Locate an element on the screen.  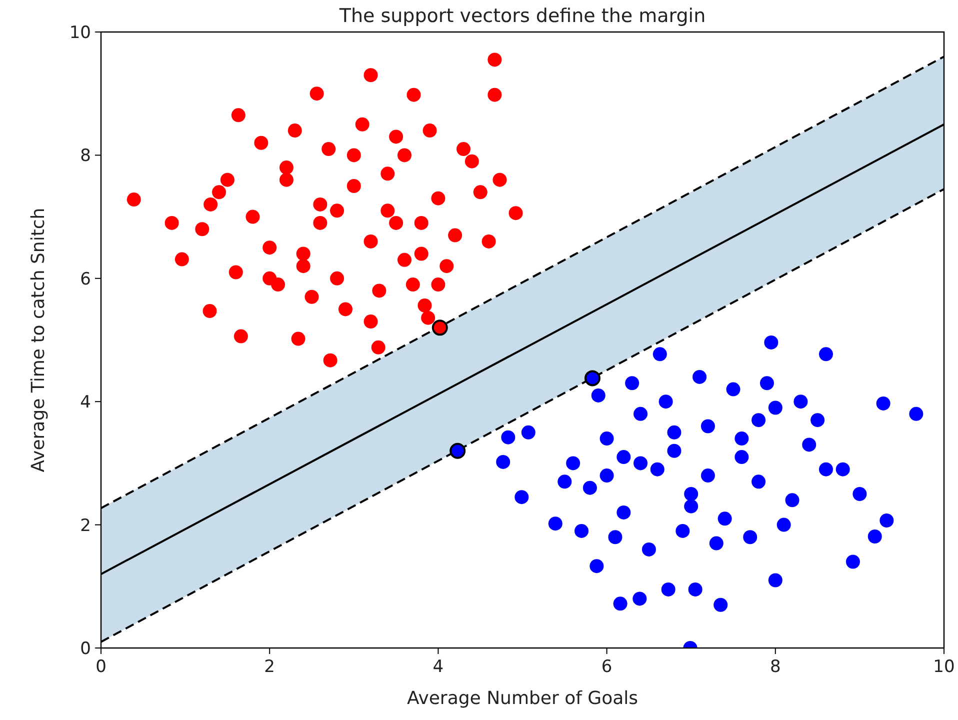
y-tick-label: 0 is located at coordinates (85, 648).